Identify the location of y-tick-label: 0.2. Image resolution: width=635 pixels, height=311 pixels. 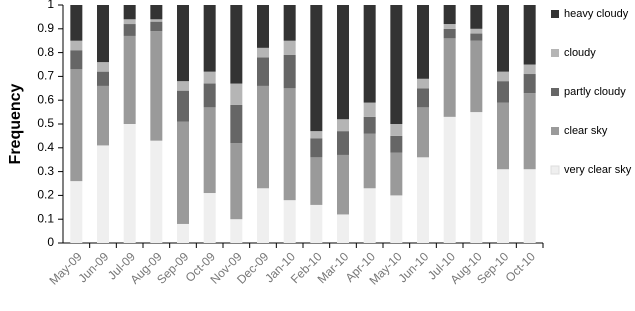
(45, 195).